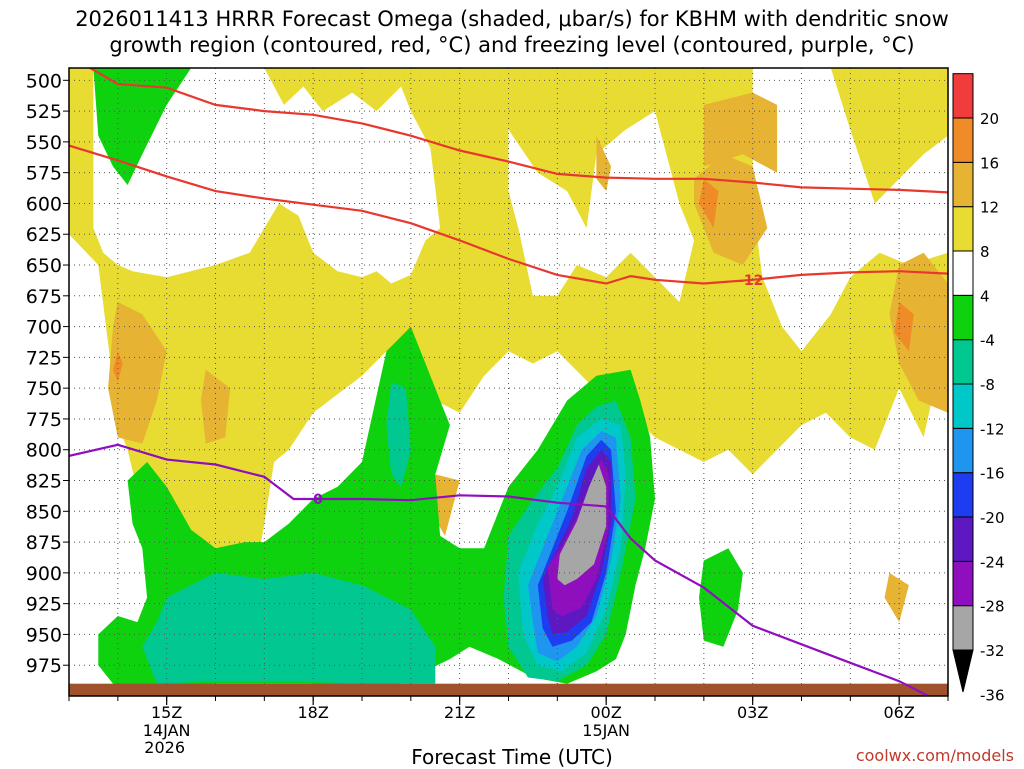  What do you see at coordinates (44, 543) in the screenshot?
I see `y-tick-label-875: 875` at bounding box center [44, 543].